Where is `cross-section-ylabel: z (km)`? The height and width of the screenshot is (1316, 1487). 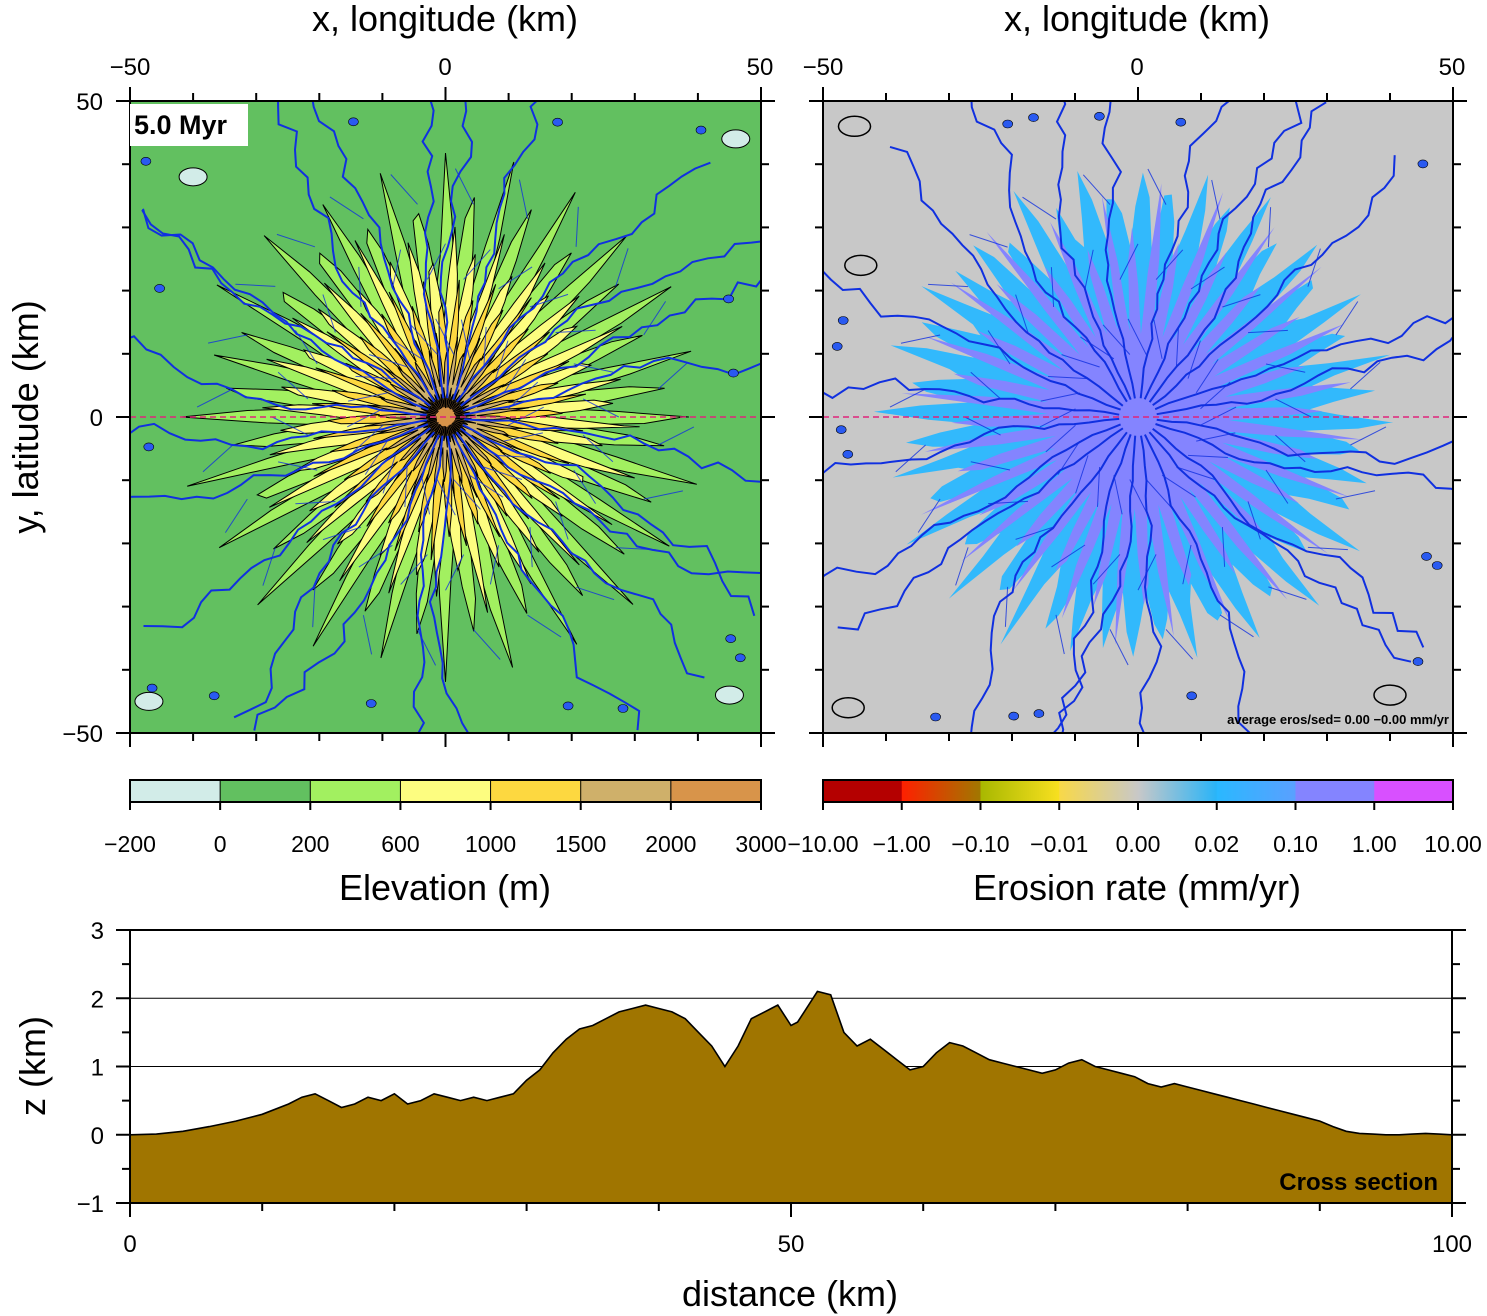
cross-section-ylabel: z (km) is located at coordinates (32, 1066).